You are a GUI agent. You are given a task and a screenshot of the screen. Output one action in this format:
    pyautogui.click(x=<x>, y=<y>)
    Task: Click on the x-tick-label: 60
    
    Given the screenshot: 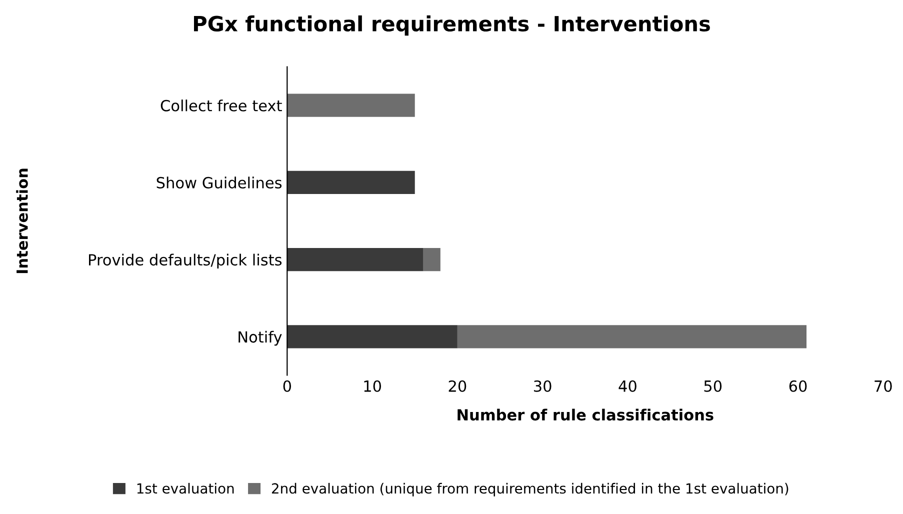 What is the action you would take?
    pyautogui.click(x=798, y=386)
    